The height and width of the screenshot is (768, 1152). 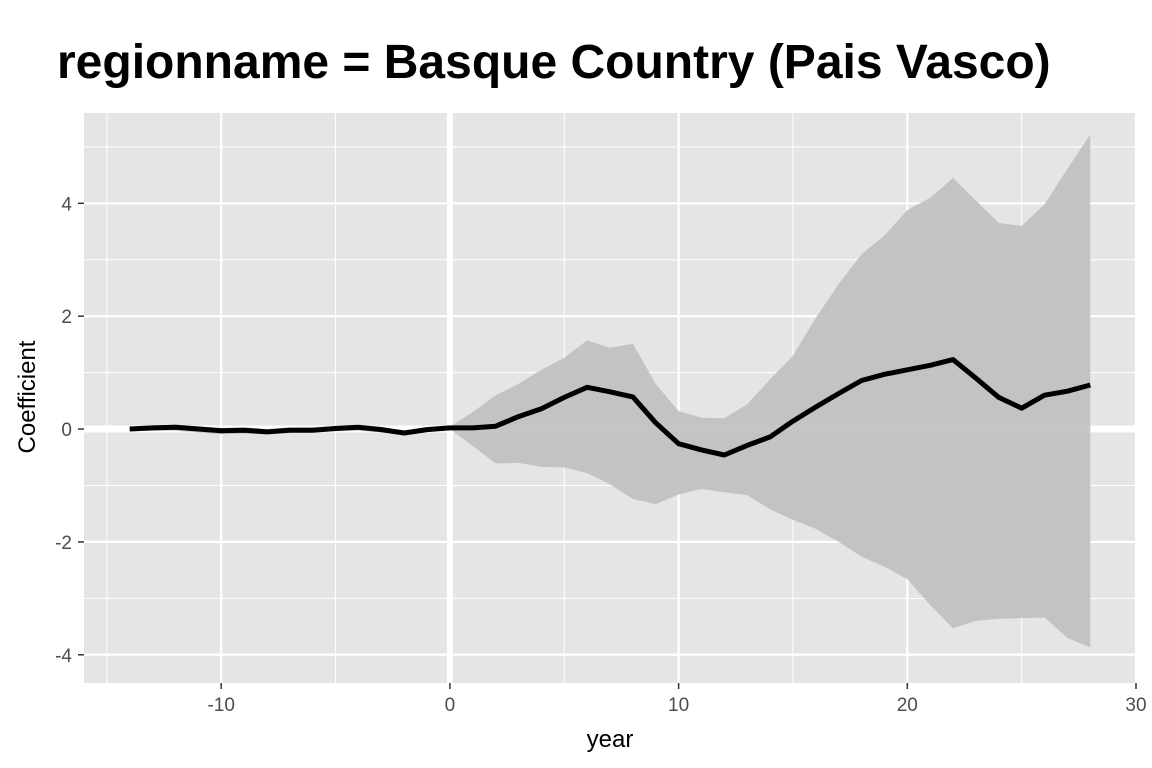 What do you see at coordinates (63, 543) in the screenshot?
I see `y-tick-label: -2` at bounding box center [63, 543].